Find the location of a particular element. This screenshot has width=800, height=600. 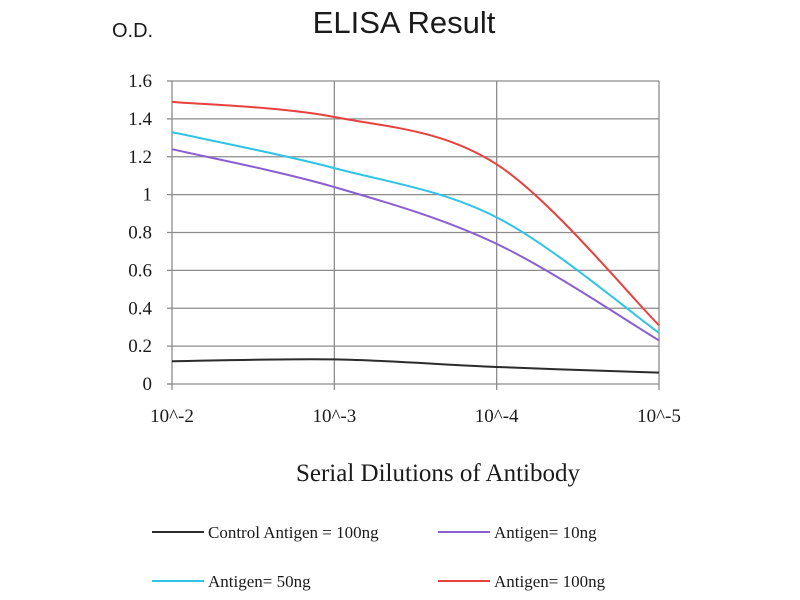

legend-item-antigen-100ng: Antigen= 100ng is located at coordinates (522, 581).